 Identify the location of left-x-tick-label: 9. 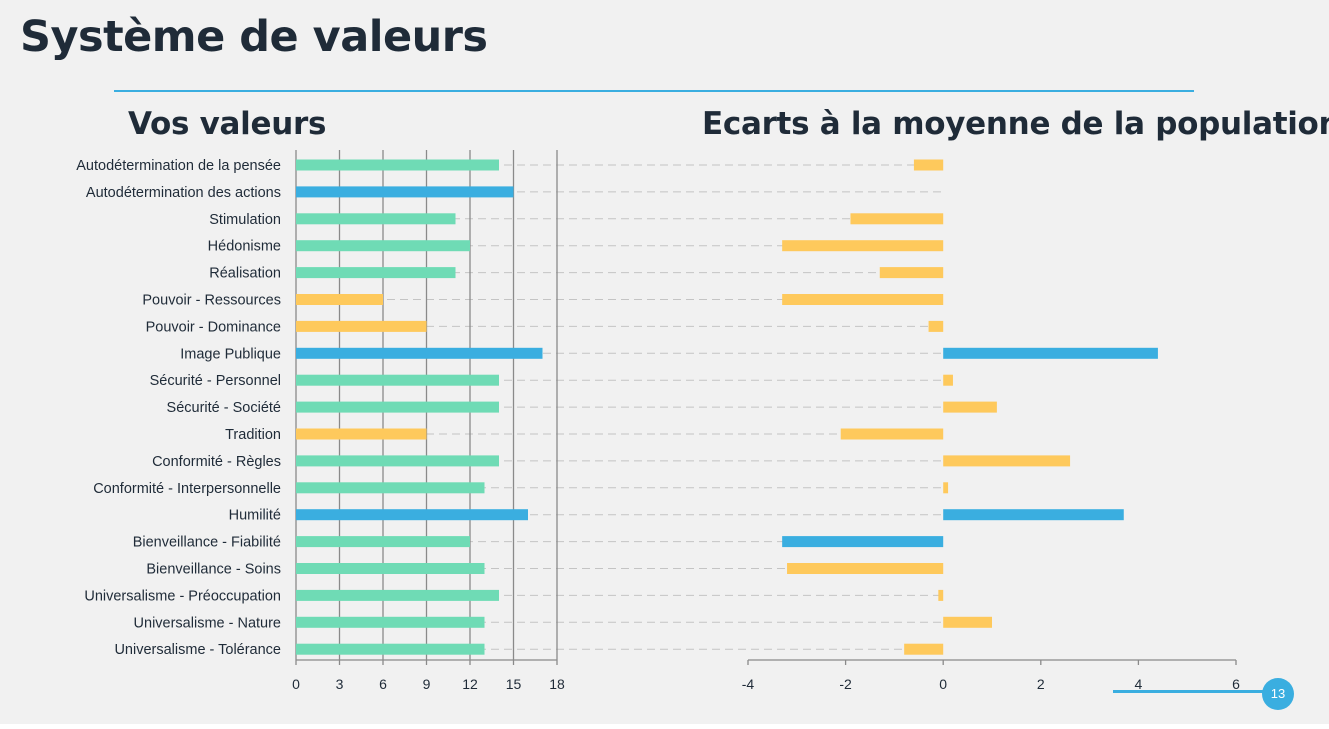
(427, 684).